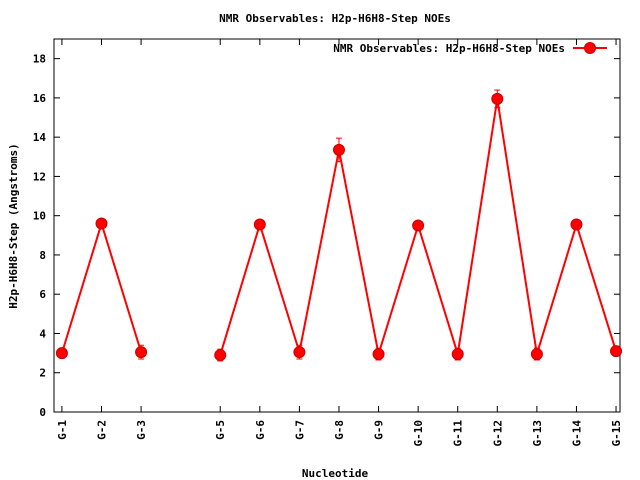 The width and height of the screenshot is (640, 480). What do you see at coordinates (220, 430) in the screenshot?
I see `x-tick-label: G-5` at bounding box center [220, 430].